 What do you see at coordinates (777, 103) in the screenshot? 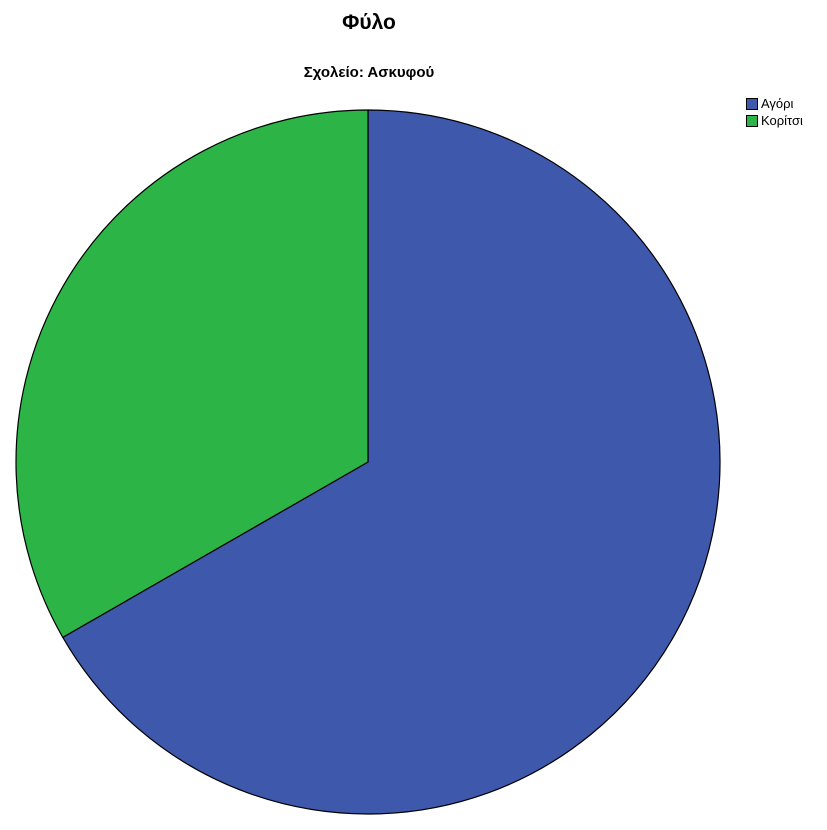
I see `legend-label-boy: Αγόρι` at bounding box center [777, 103].